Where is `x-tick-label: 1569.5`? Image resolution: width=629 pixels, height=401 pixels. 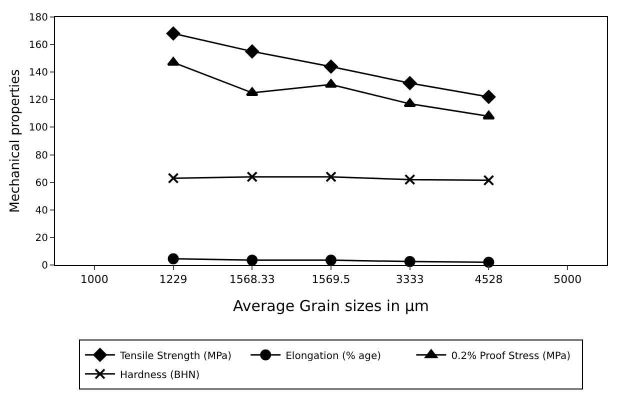
x-tick-label: 1569.5 is located at coordinates (331, 279).